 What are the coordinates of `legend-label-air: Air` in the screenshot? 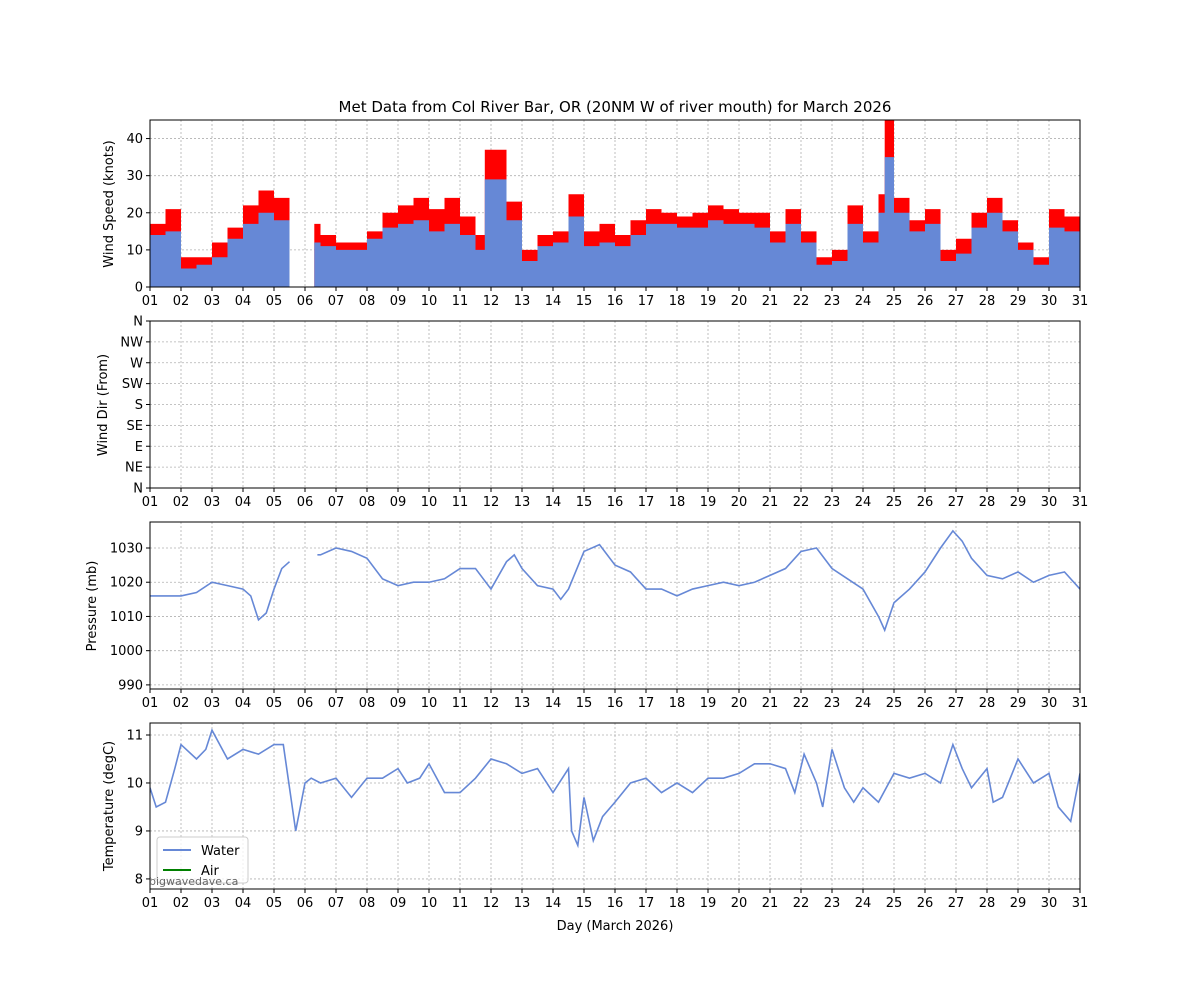 It's located at (210, 871).